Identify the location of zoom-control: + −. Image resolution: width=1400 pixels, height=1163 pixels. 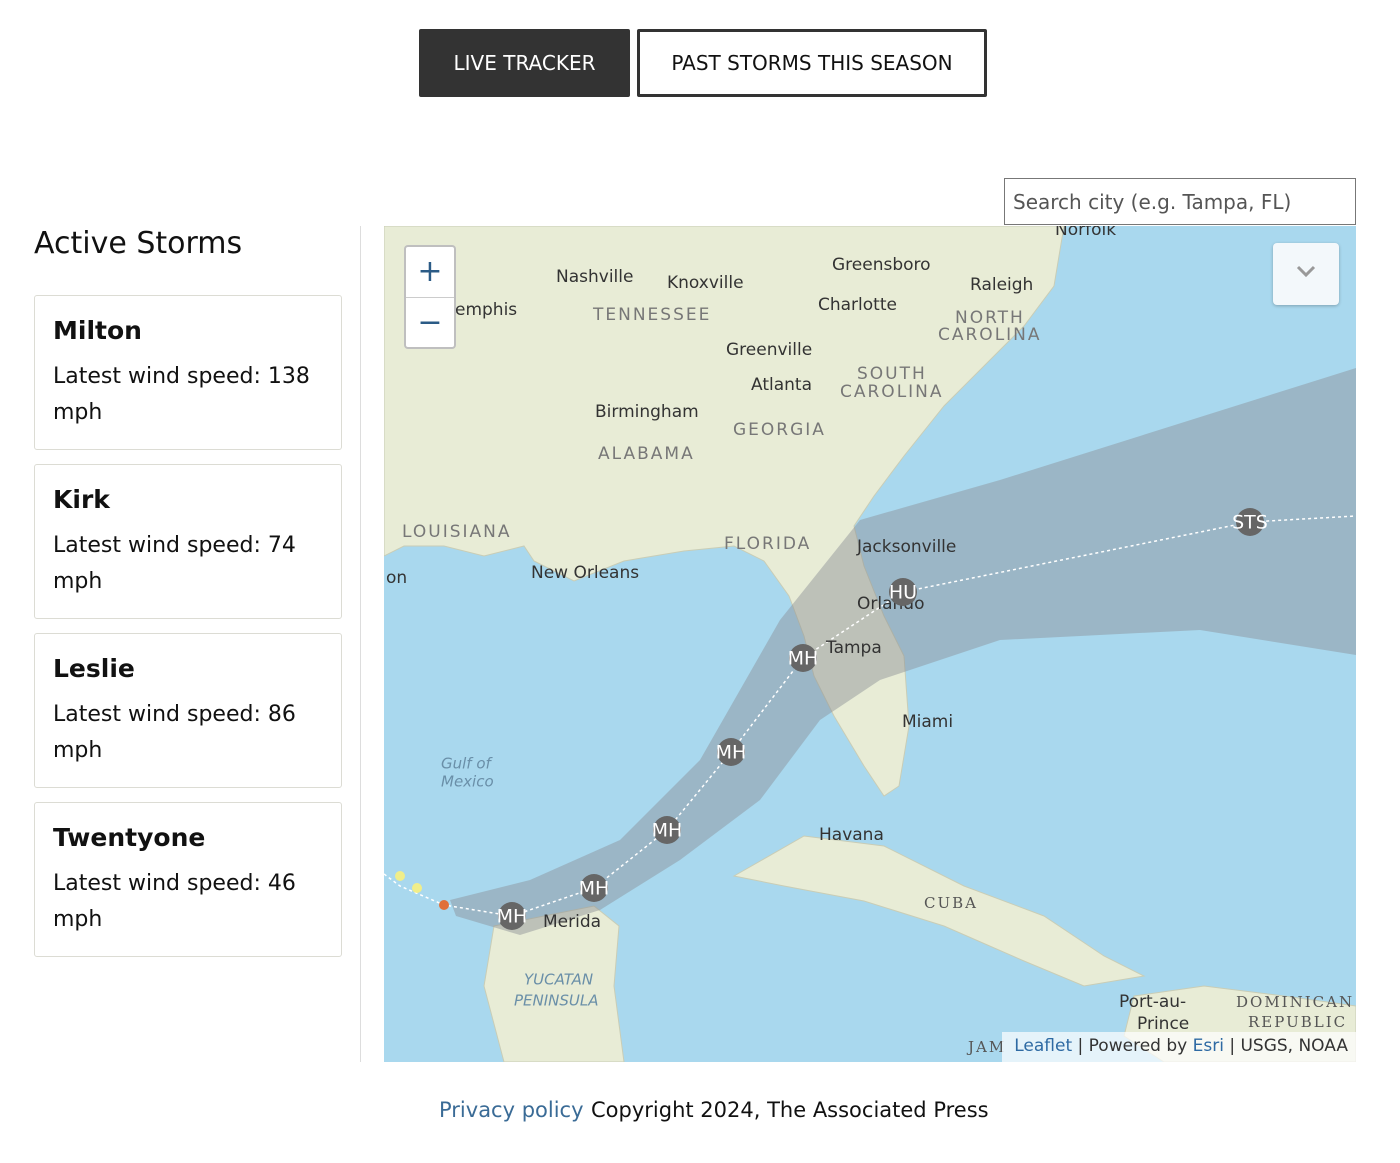
(430, 297).